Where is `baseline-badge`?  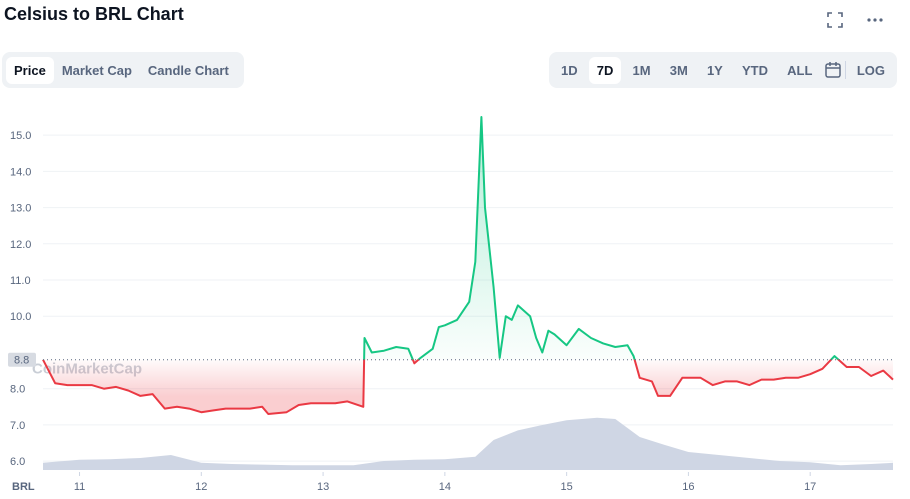
baseline-badge is located at coordinates (22, 359).